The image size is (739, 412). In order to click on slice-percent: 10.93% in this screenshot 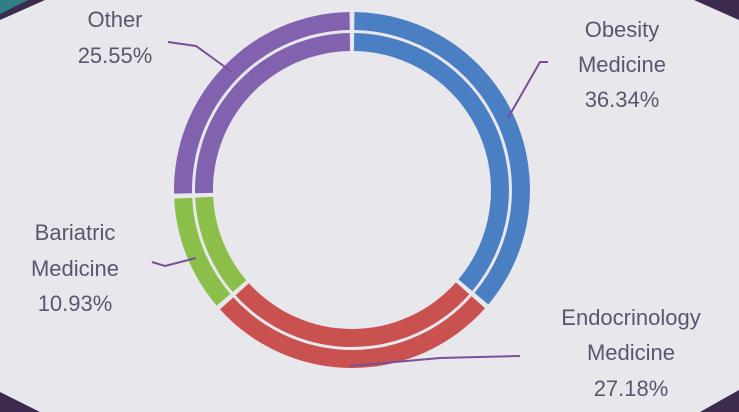, I will do `click(75, 303)`.